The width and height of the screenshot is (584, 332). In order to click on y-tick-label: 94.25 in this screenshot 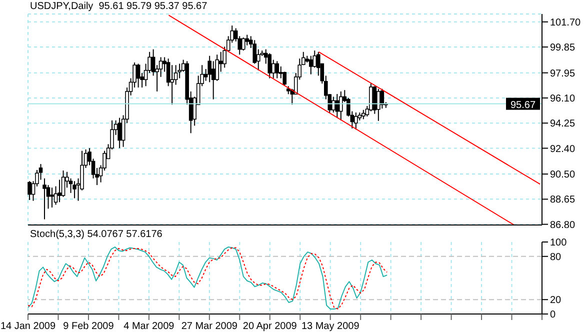, I will do `click(563, 124)`.